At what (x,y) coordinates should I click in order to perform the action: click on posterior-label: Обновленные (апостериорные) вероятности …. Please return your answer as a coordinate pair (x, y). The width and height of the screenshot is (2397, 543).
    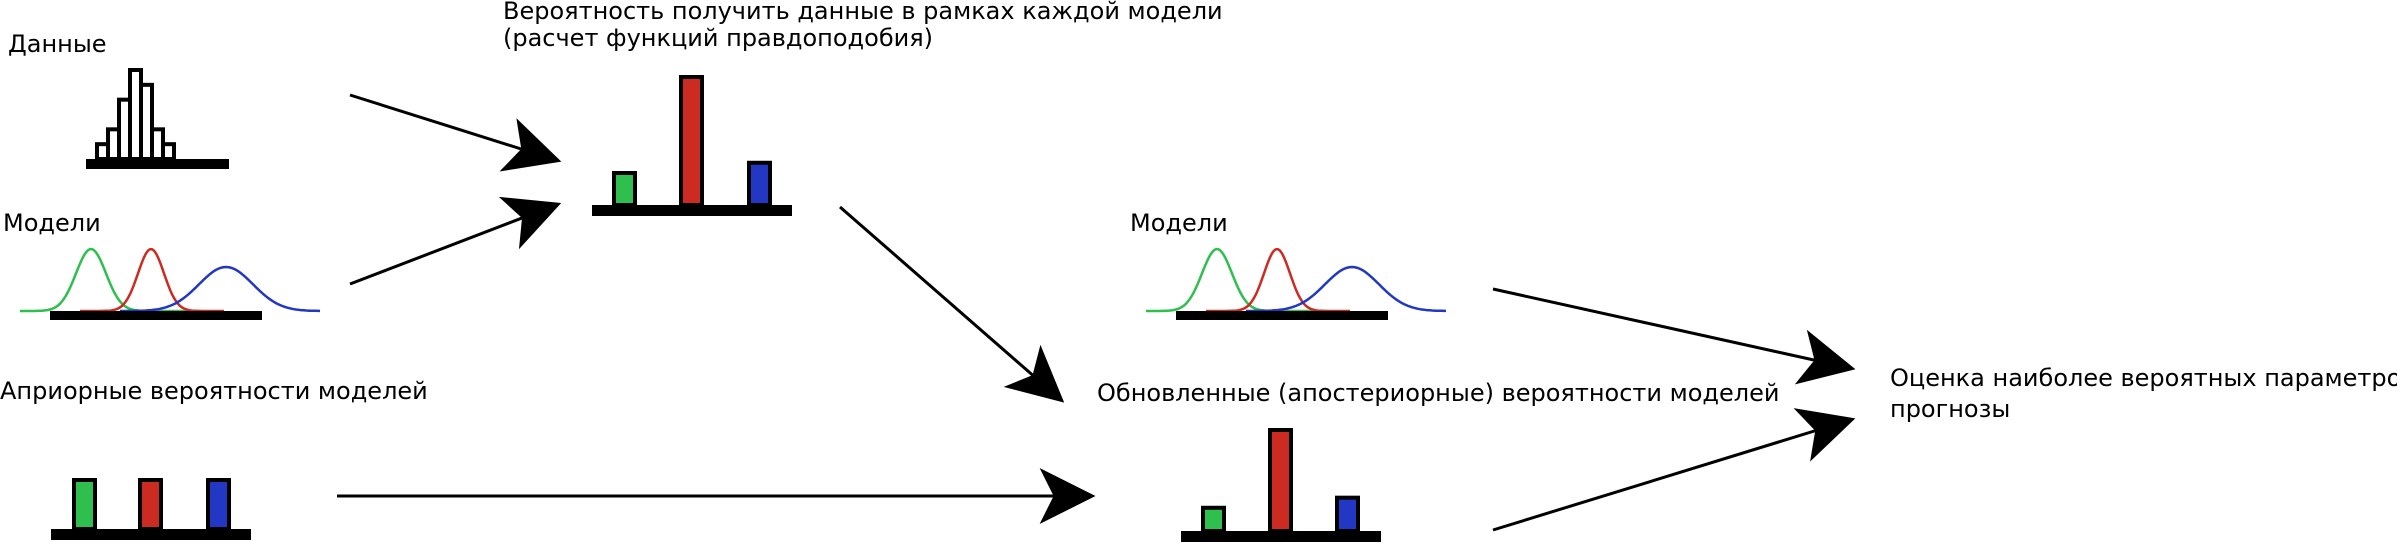
    Looking at the image, I should click on (1438, 393).